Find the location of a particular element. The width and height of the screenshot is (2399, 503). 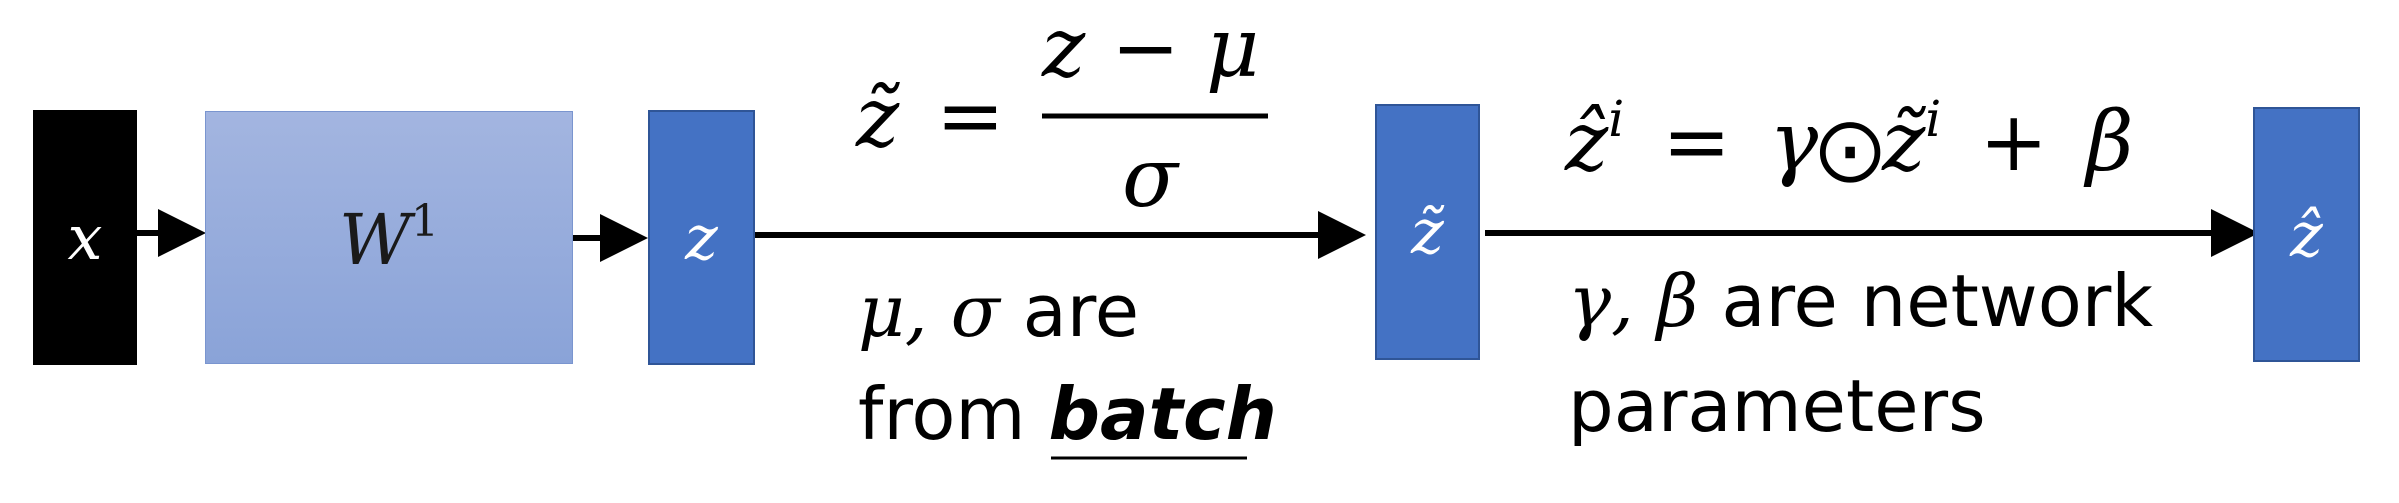

formula2-ztilde-sup: i is located at coordinates (1933, 119).